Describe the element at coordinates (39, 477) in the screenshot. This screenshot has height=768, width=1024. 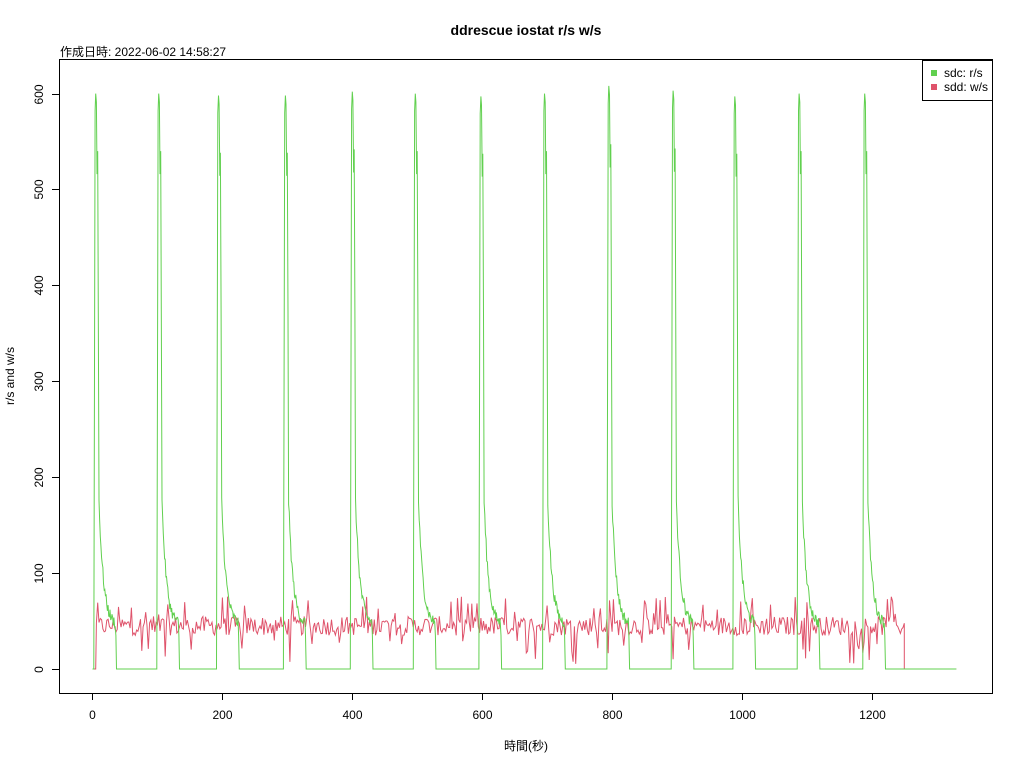
I see `y-tick-label: 200` at that location.